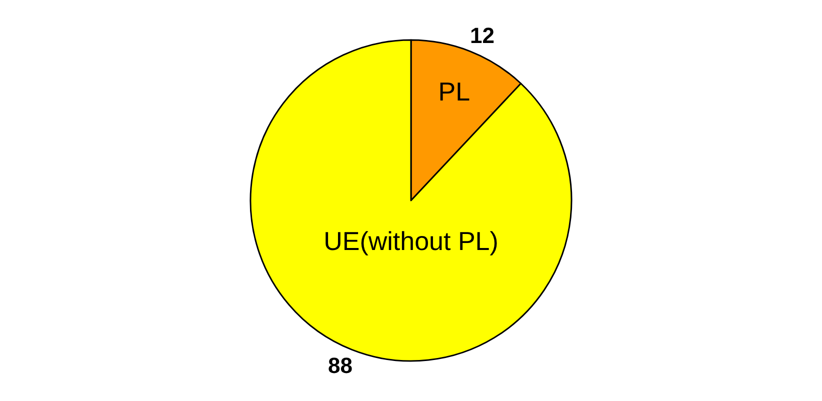  What do you see at coordinates (340, 365) in the screenshot?
I see `data-label: 88` at bounding box center [340, 365].